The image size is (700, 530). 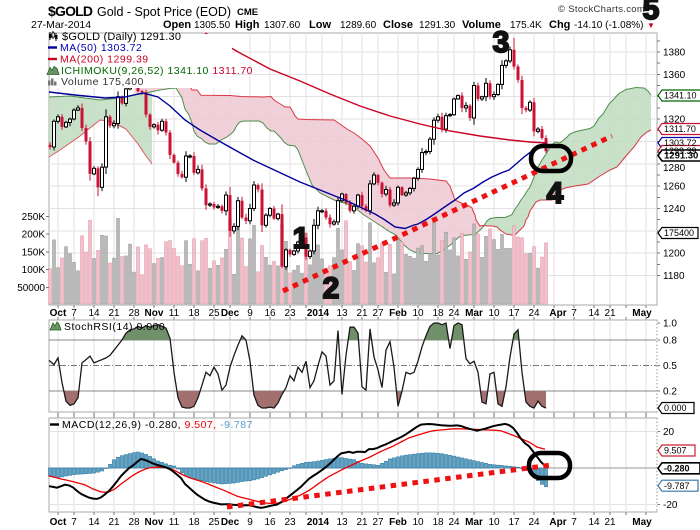 What do you see at coordinates (674, 75) in the screenshot?
I see `svg-text: 1360` at bounding box center [674, 75].